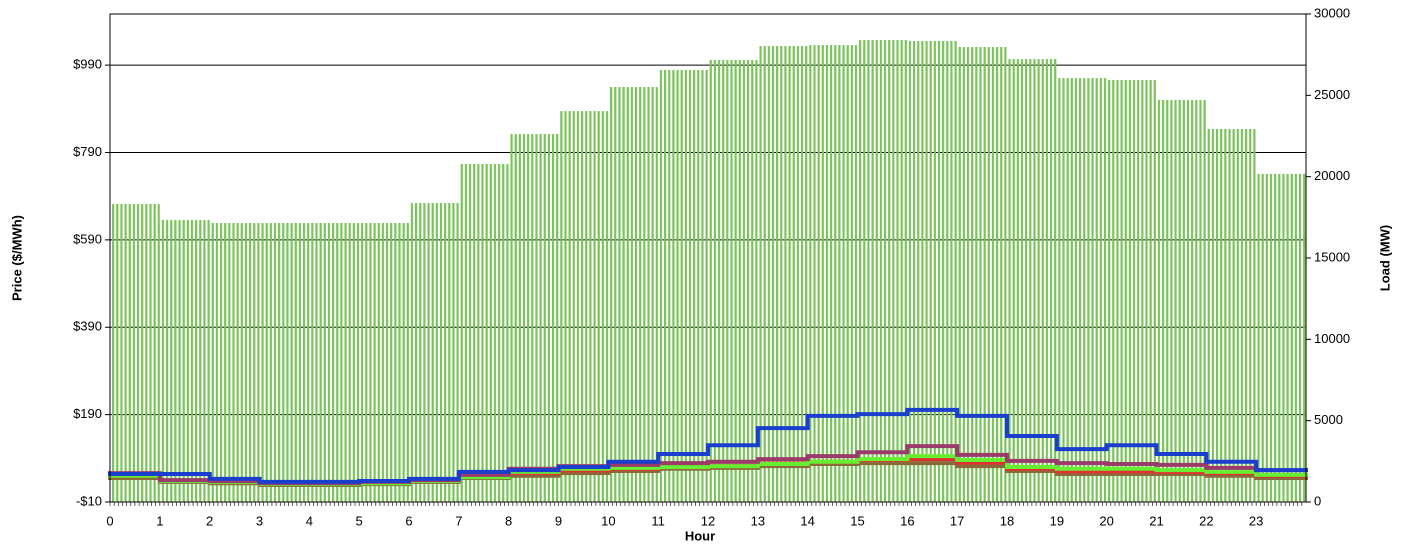 The image size is (1404, 551). What do you see at coordinates (109, 520) in the screenshot?
I see `x-tick-label: 0` at bounding box center [109, 520].